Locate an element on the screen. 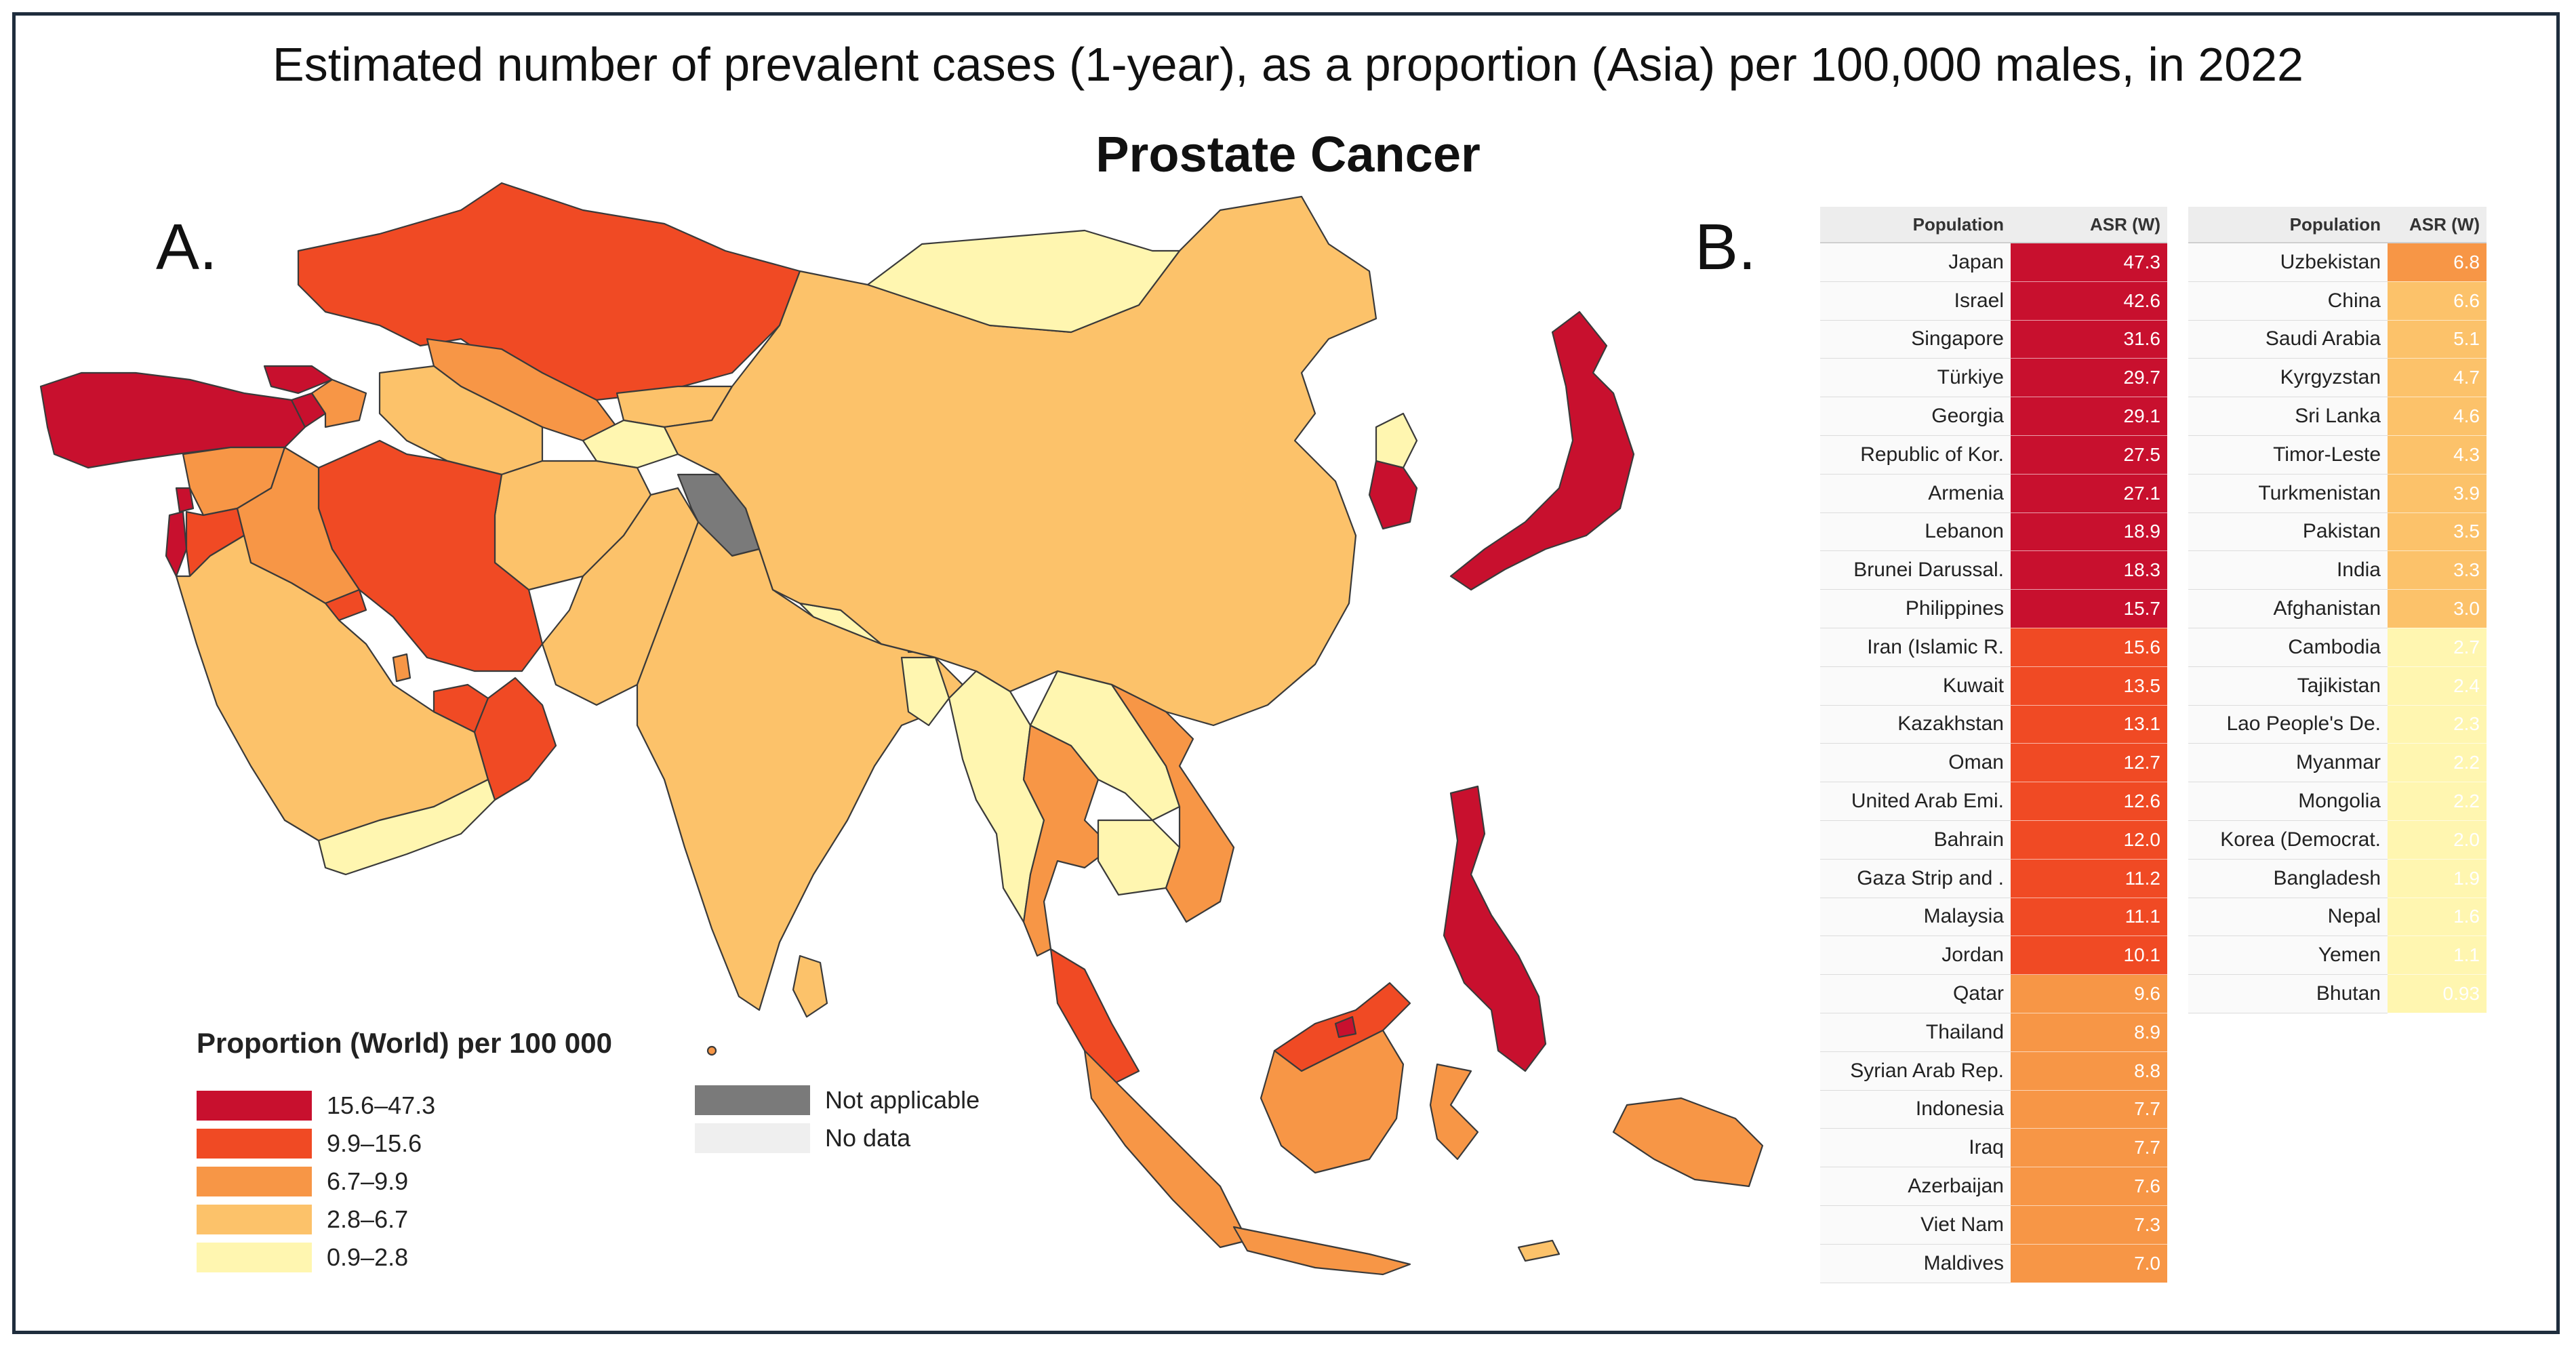 The height and width of the screenshot is (1349, 2576). population-cell: Uzbekistan is located at coordinates (2288, 263).